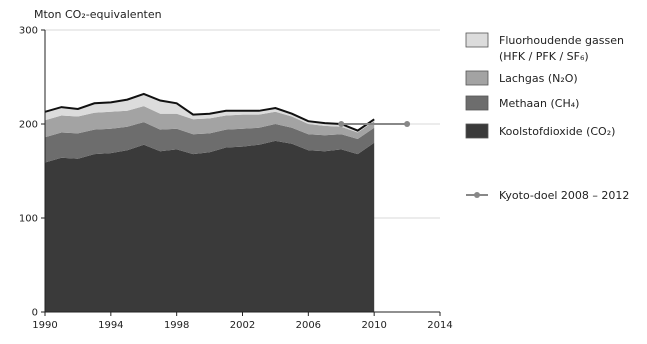  I want to click on legend-label-kyoto: Kyoto-doel 2008 – 2012, so click(564, 195).